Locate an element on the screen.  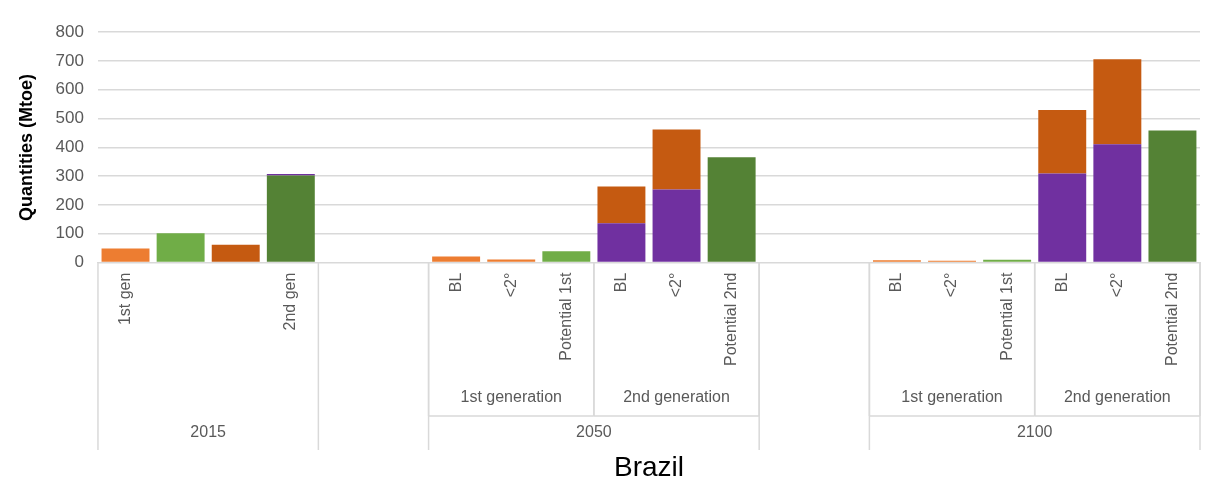
y-tick-label: 700 is located at coordinates (69, 60).